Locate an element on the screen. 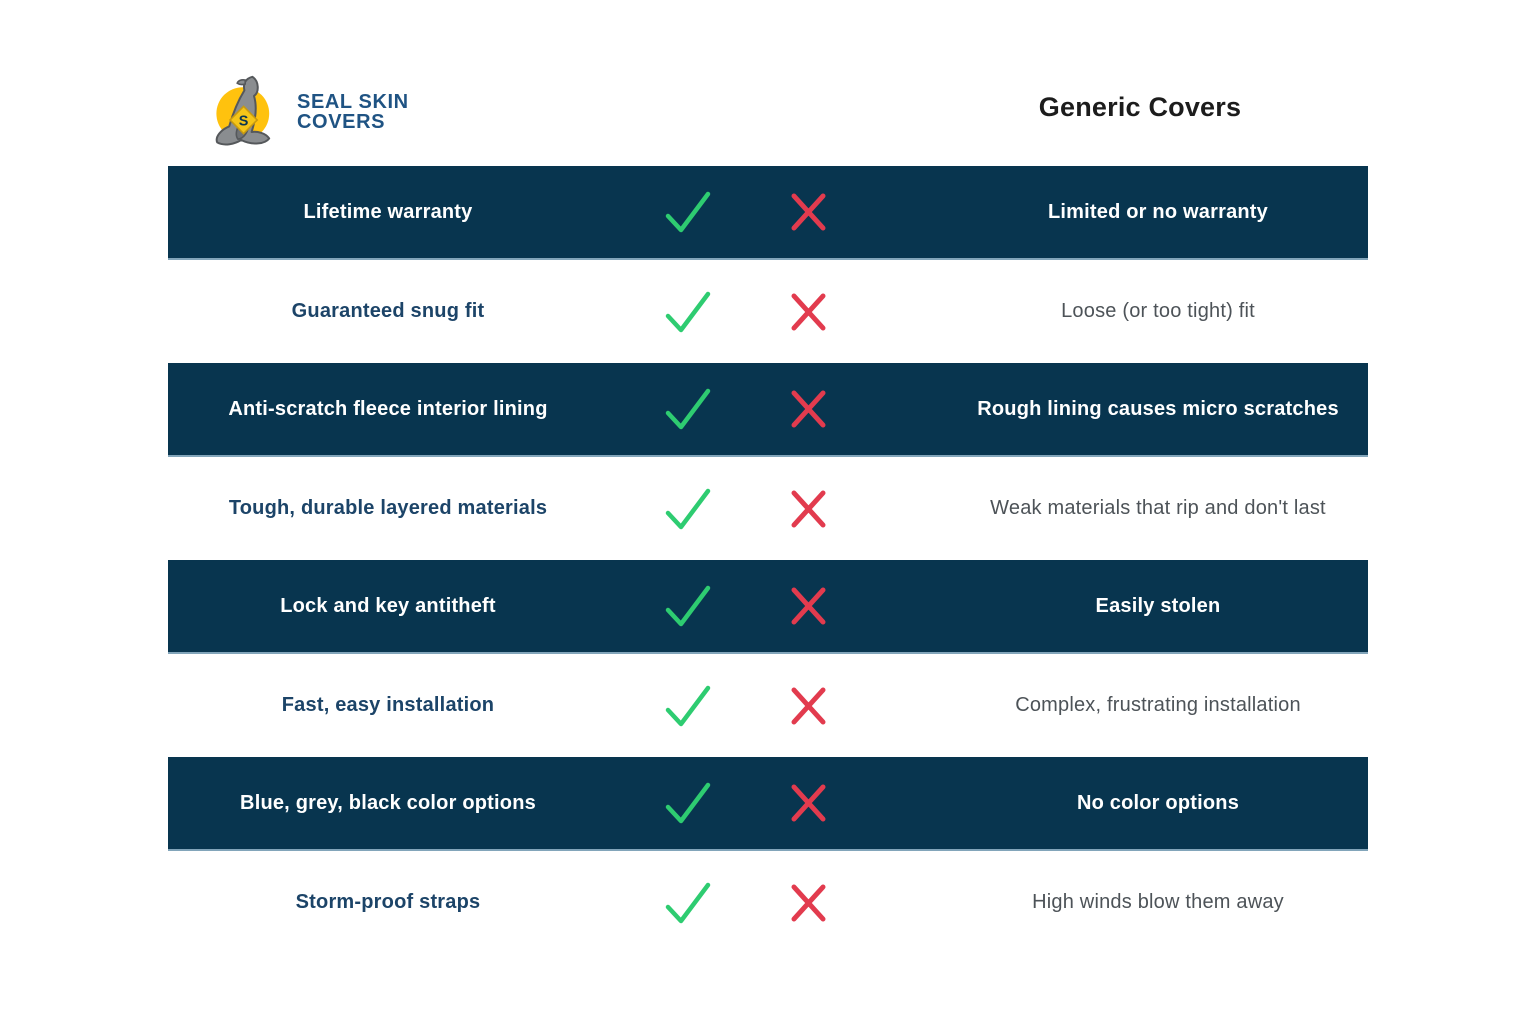 Image resolution: width=1536 pixels, height=1024 pixels. table-row: Lifetime warranty Limited or no warranty is located at coordinates (768, 213).